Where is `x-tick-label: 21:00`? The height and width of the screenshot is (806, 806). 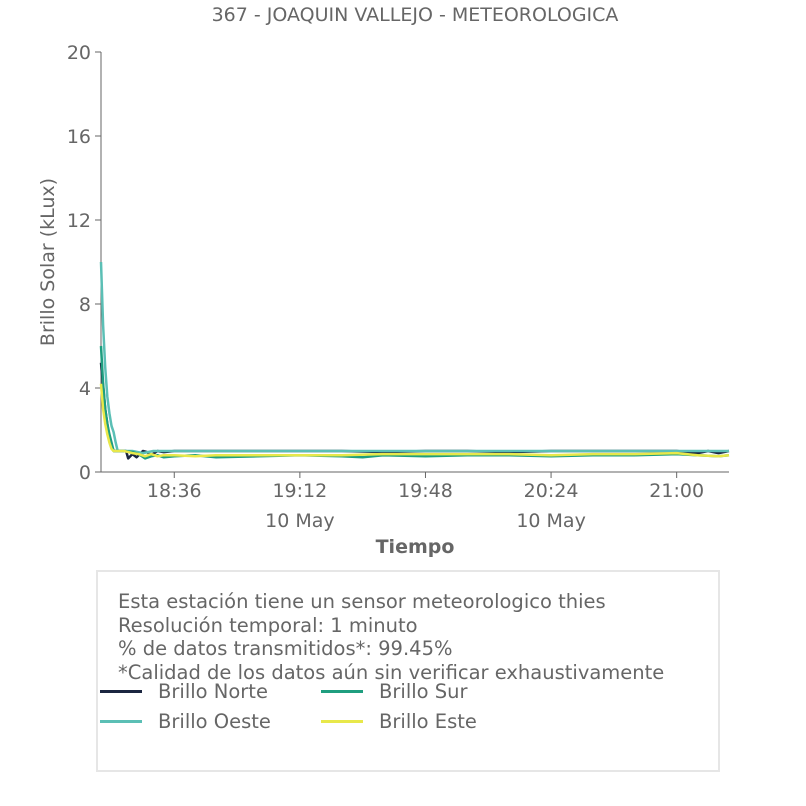
x-tick-label: 21:00 is located at coordinates (676, 491).